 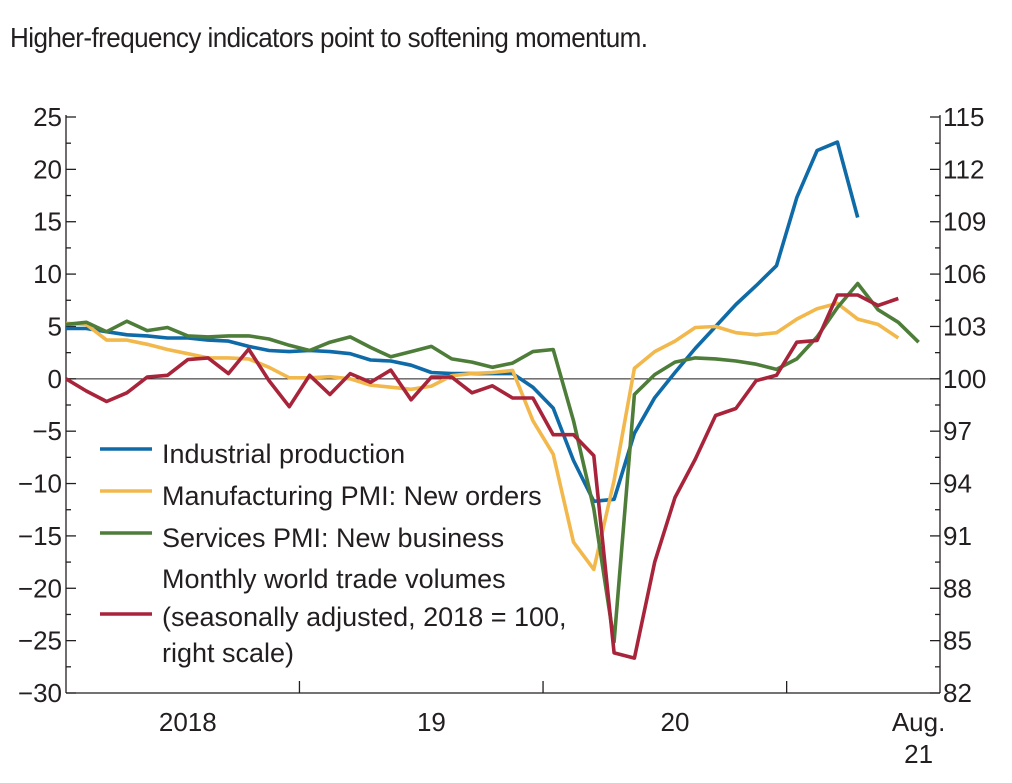 I want to click on x-tick-label: 2018, so click(x=188, y=722).